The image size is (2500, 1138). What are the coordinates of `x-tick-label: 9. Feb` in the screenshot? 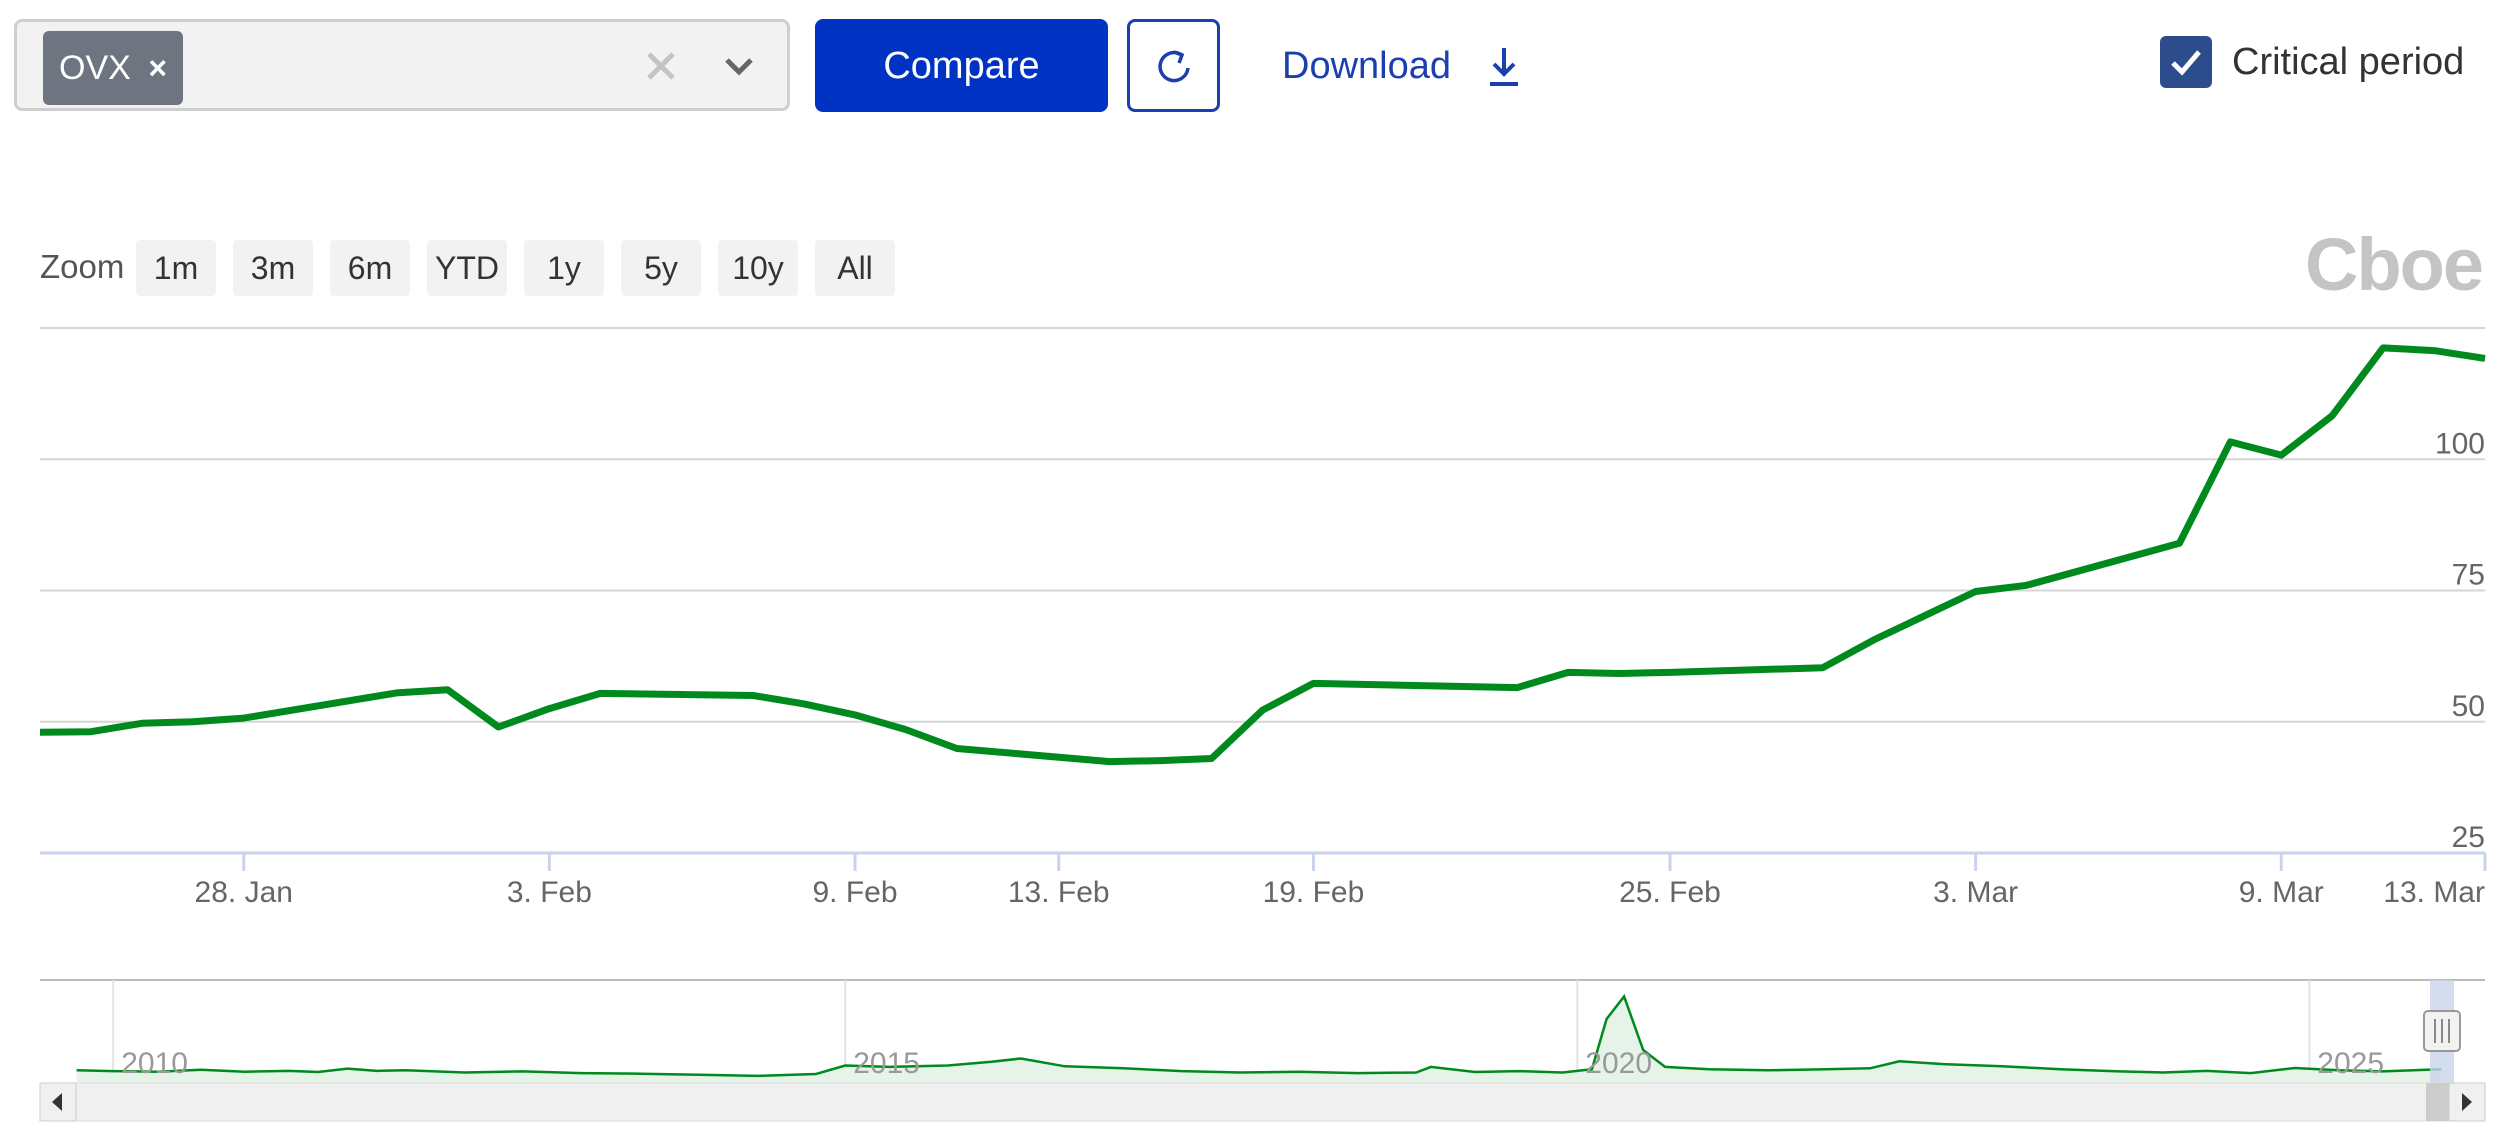 It's located at (854, 892).